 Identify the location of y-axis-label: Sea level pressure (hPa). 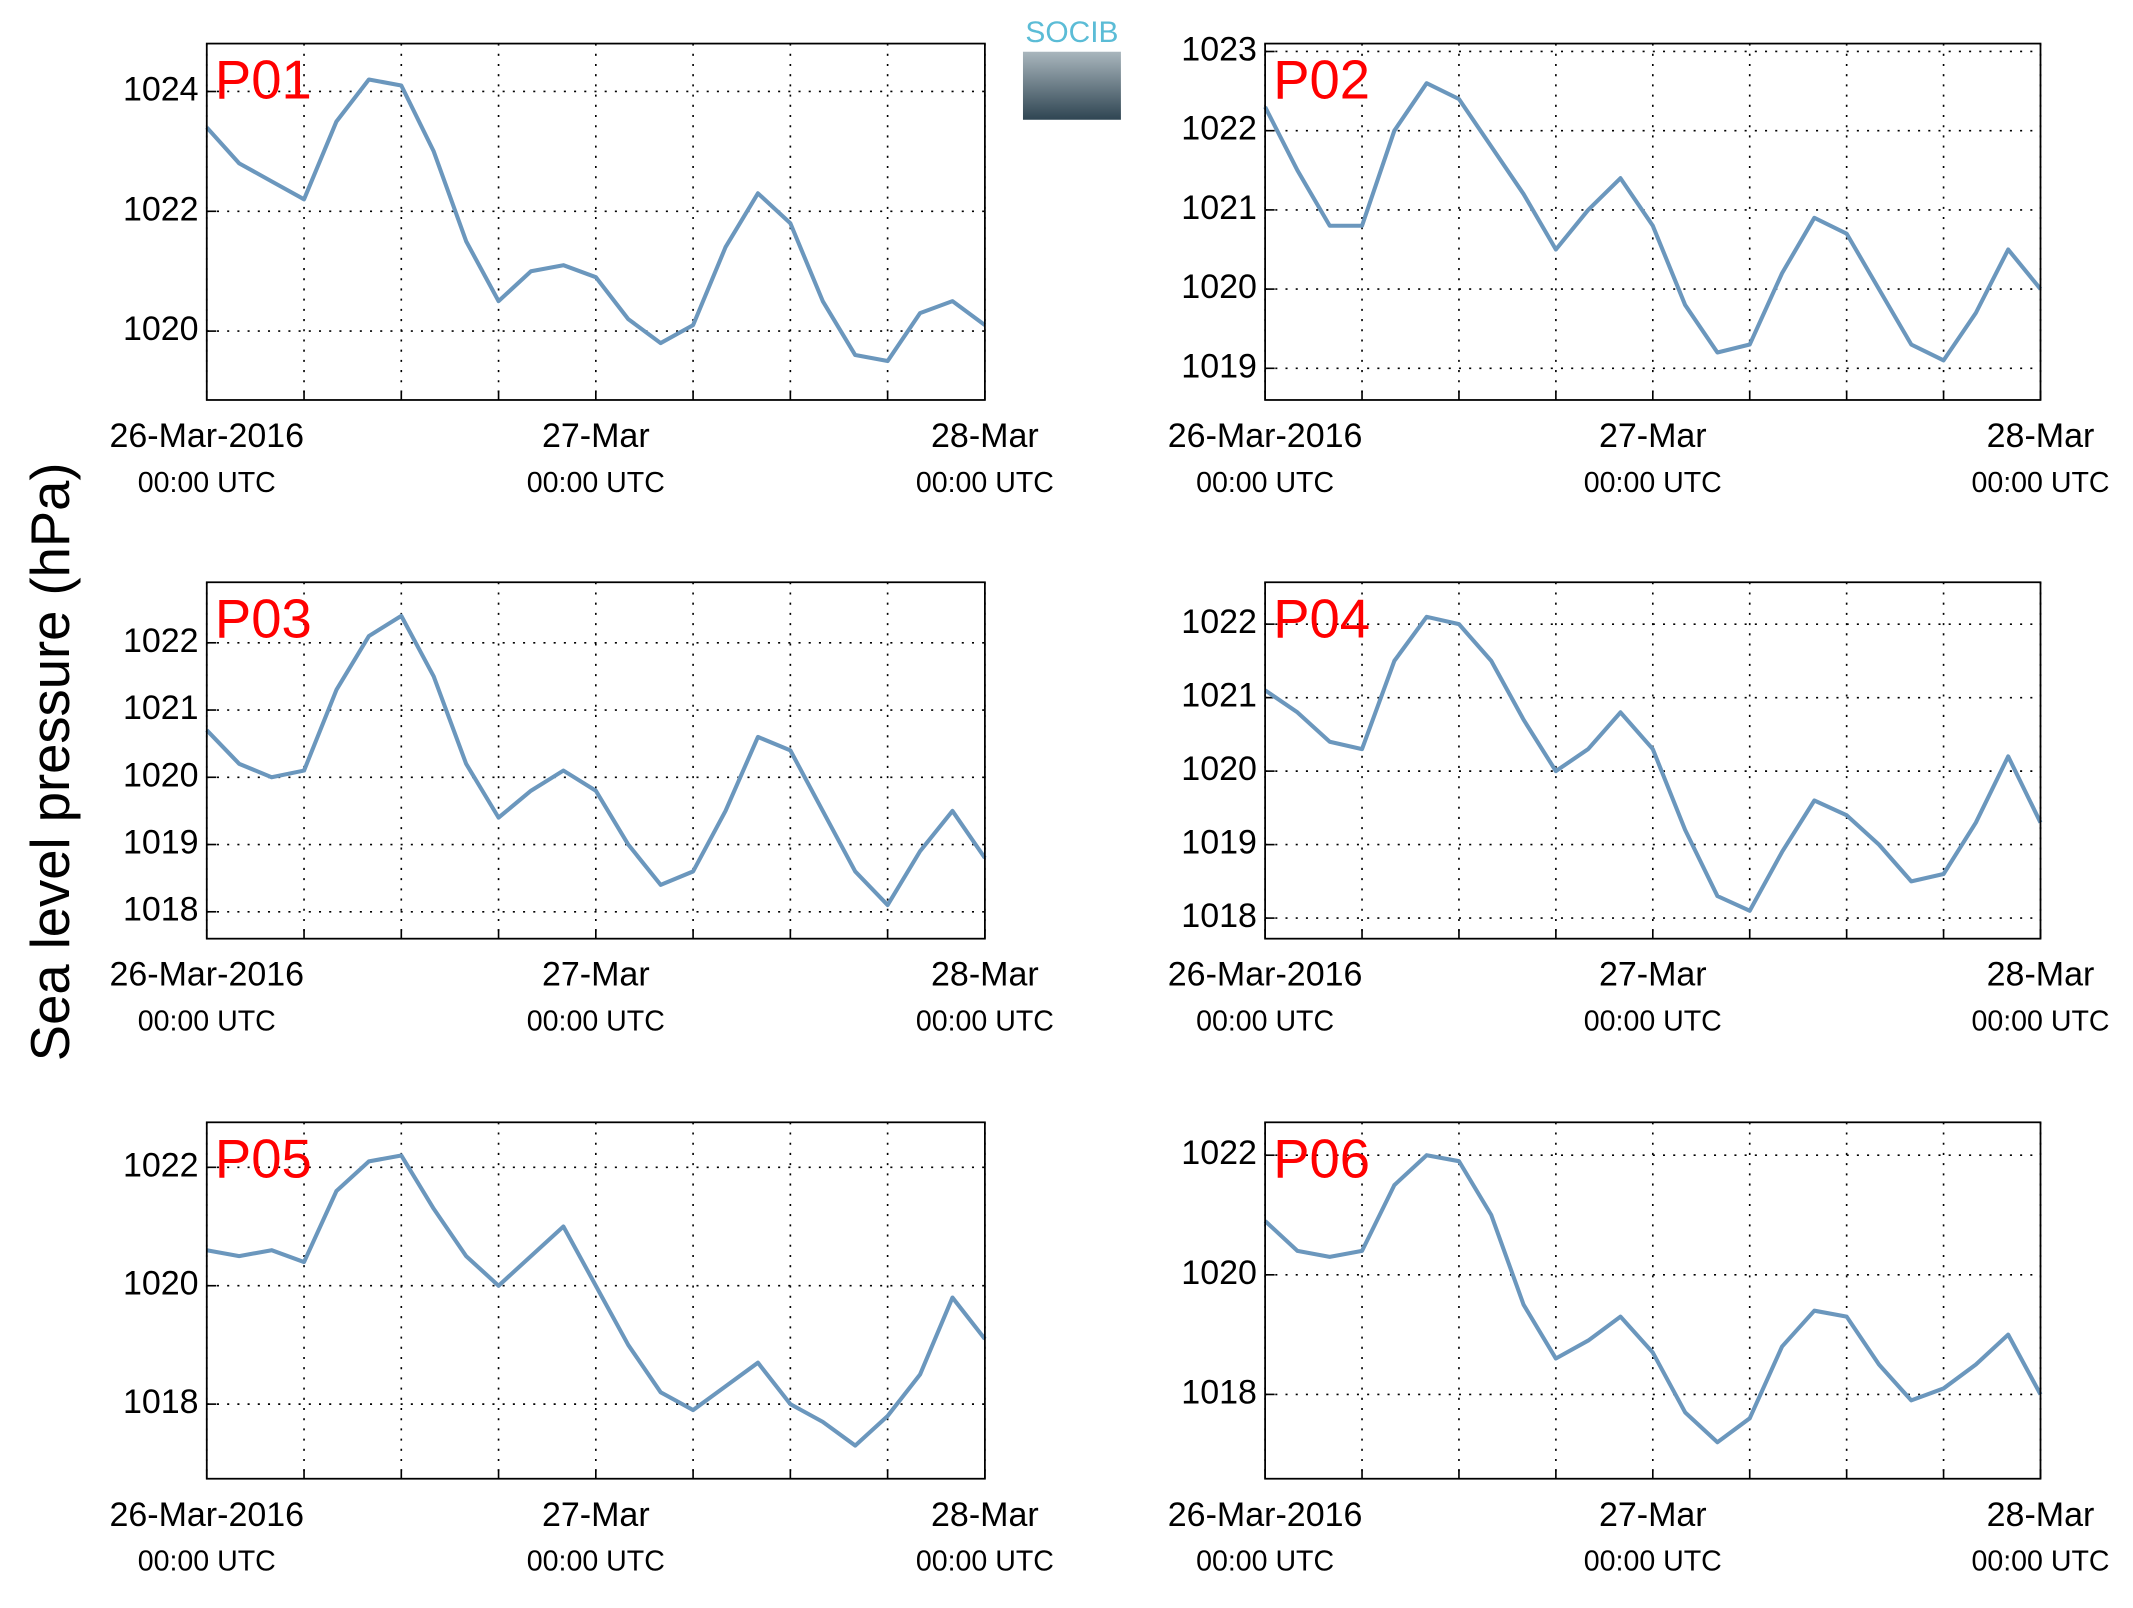
(50, 761).